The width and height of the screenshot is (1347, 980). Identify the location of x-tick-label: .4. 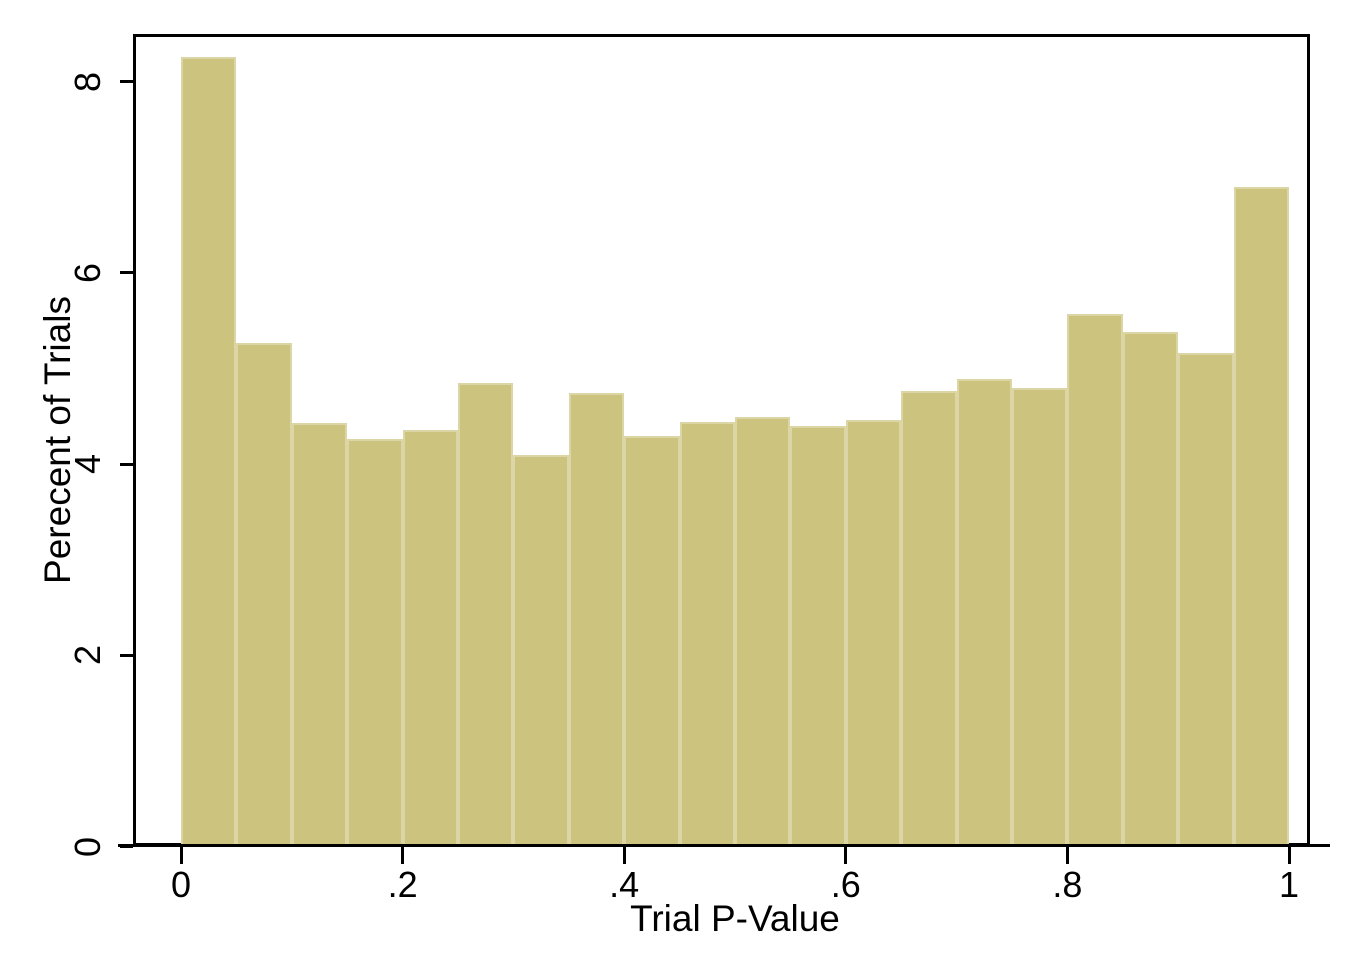
(624, 884).